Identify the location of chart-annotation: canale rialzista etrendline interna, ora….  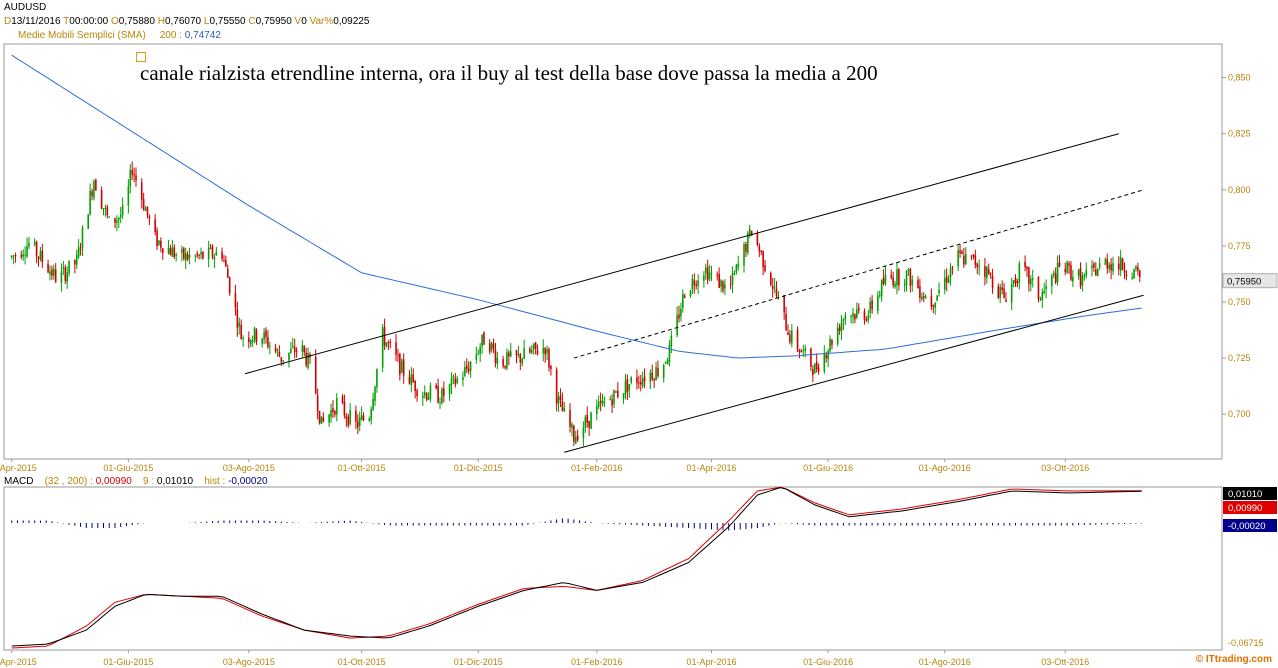
(509, 73).